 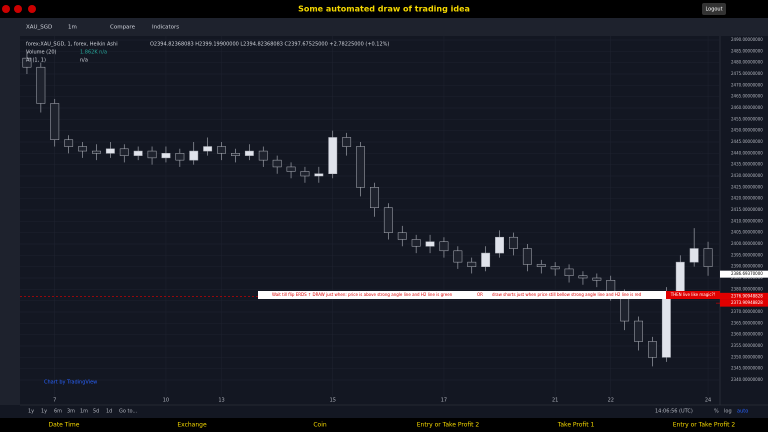 I want to click on y-tick-label: 2420.00000000, so click(x=747, y=198).